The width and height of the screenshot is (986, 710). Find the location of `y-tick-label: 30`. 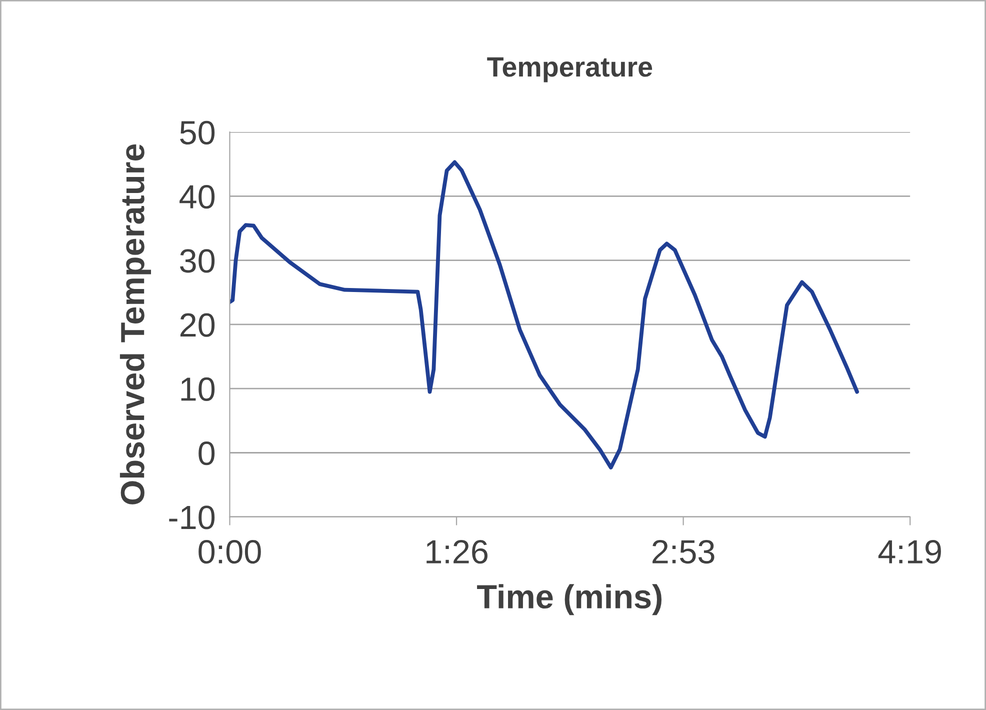

y-tick-label: 30 is located at coordinates (197, 261).